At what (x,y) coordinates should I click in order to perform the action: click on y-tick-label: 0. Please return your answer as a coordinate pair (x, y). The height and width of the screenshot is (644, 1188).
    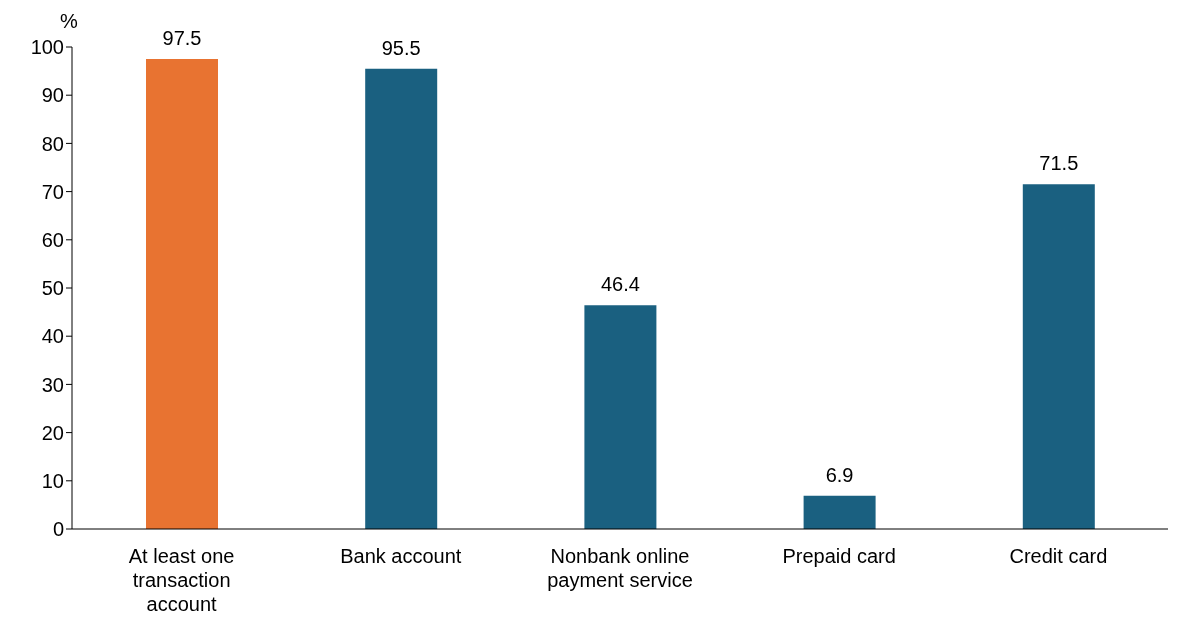
    Looking at the image, I should click on (58, 529).